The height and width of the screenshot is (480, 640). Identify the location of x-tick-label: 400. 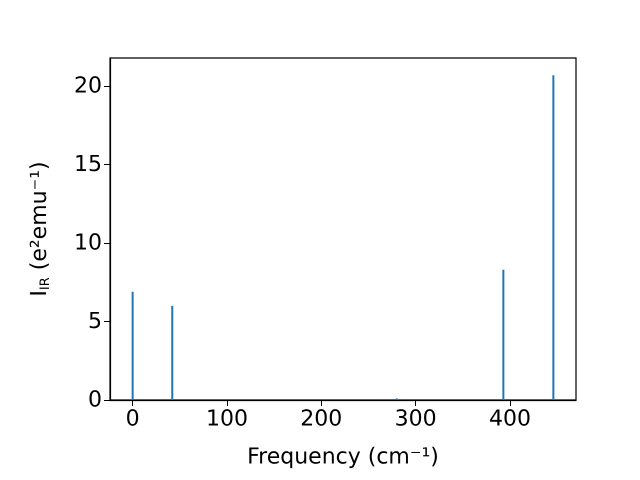
(509, 419).